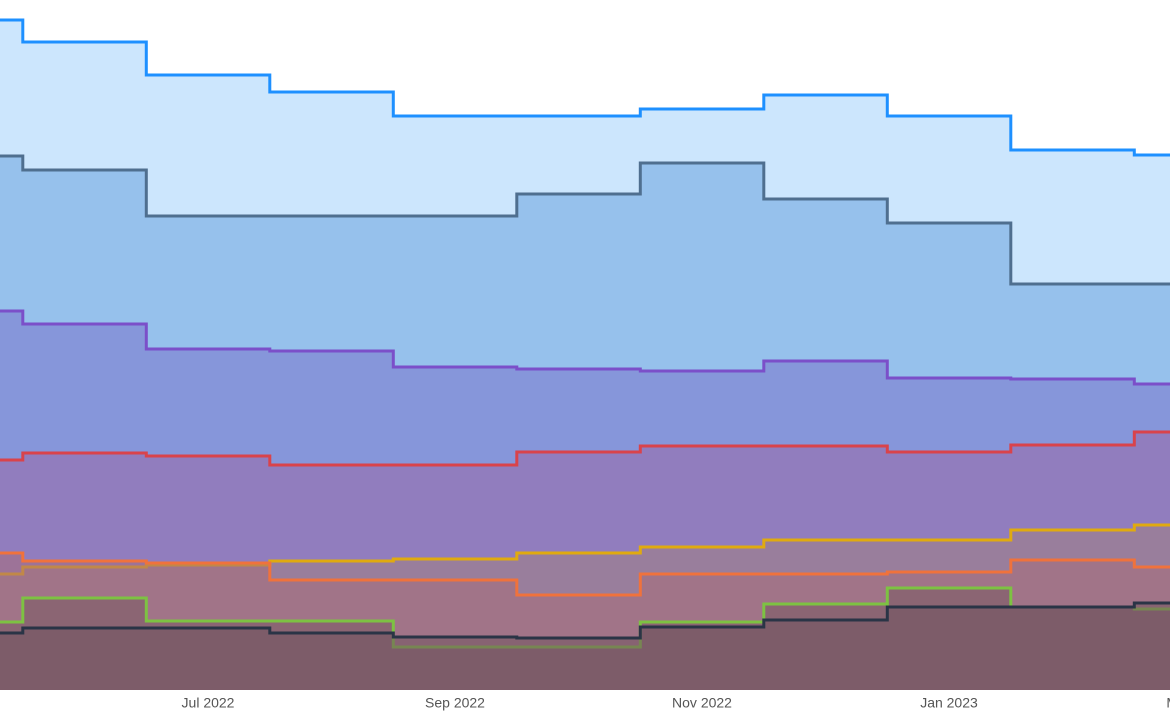 This screenshot has width=1170, height=725. What do you see at coordinates (1168, 703) in the screenshot?
I see `x-tick-label: Mar 2023` at bounding box center [1168, 703].